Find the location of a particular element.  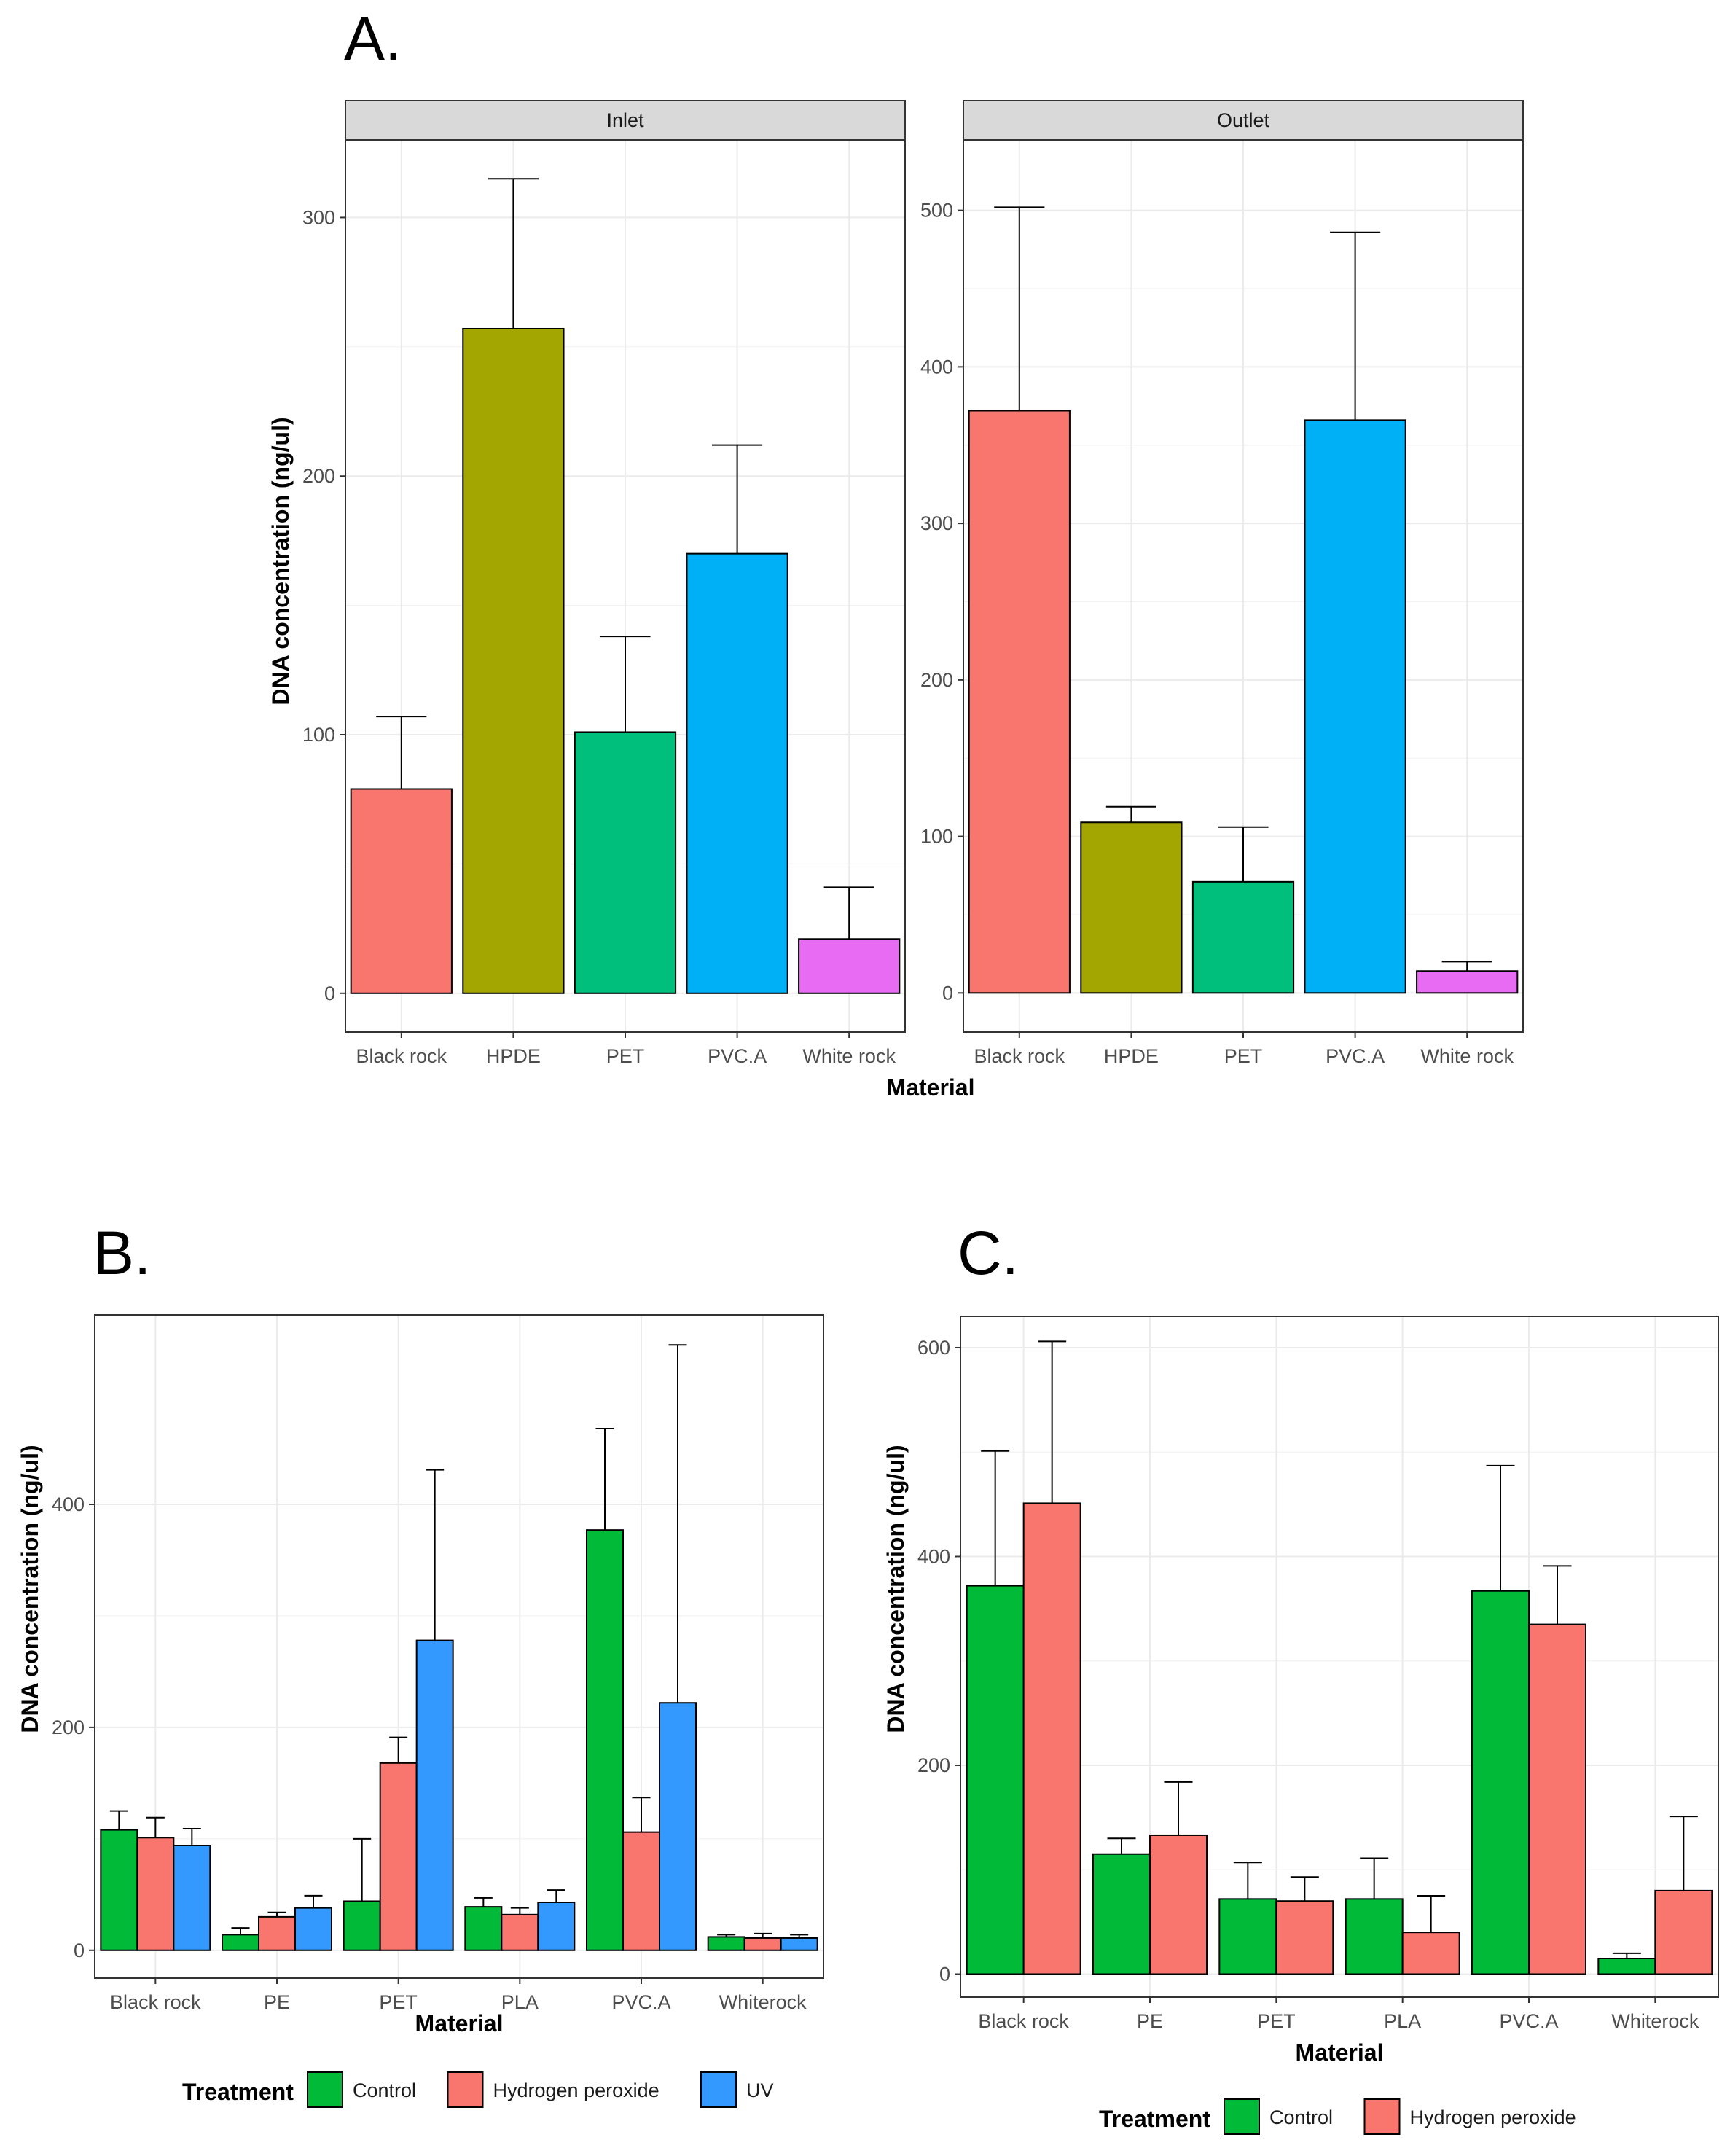

chart-a-inlet-x-tick-label-pet: PET is located at coordinates (625, 1056).